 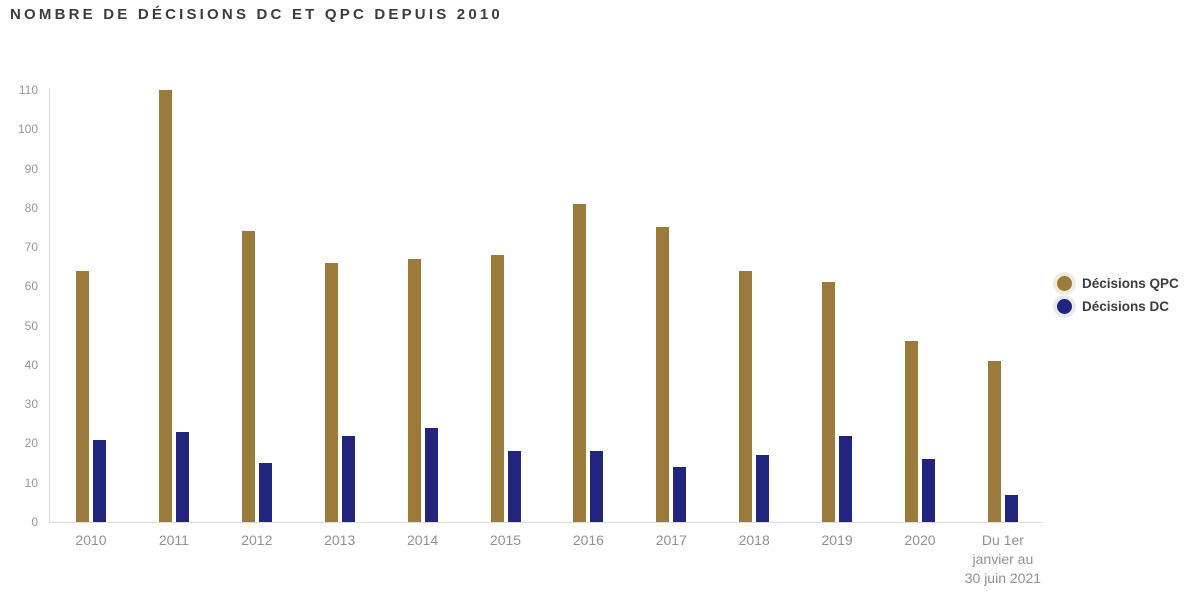 What do you see at coordinates (837, 540) in the screenshot?
I see `x-tick-label: 2019` at bounding box center [837, 540].